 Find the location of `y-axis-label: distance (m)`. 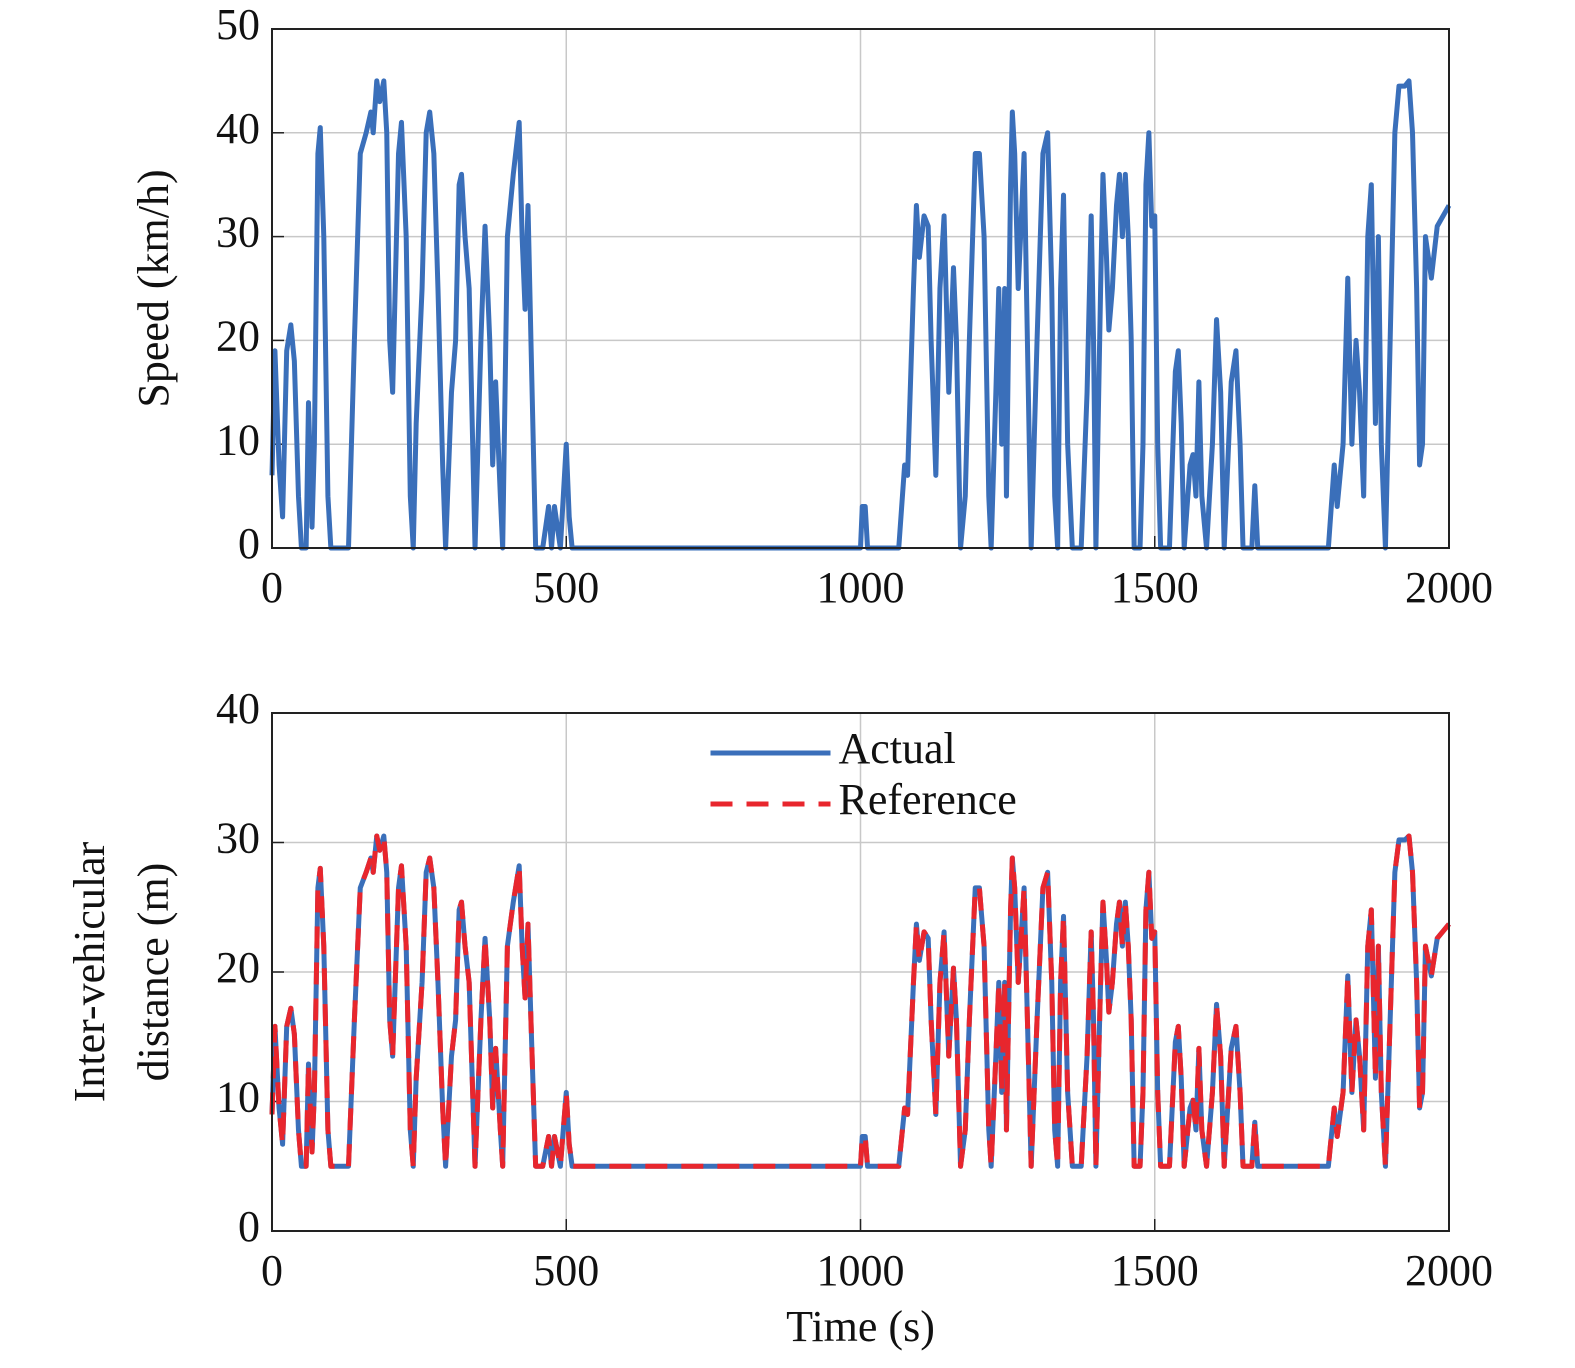

y-axis-label: distance (m) is located at coordinates (153, 972).